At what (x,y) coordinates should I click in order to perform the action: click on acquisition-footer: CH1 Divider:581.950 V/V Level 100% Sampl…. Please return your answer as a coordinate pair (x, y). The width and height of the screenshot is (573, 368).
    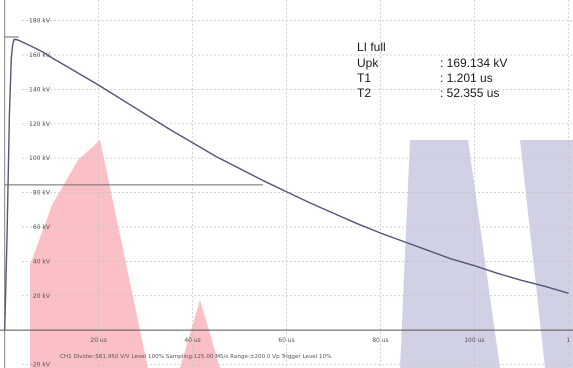
    Looking at the image, I should click on (195, 357).